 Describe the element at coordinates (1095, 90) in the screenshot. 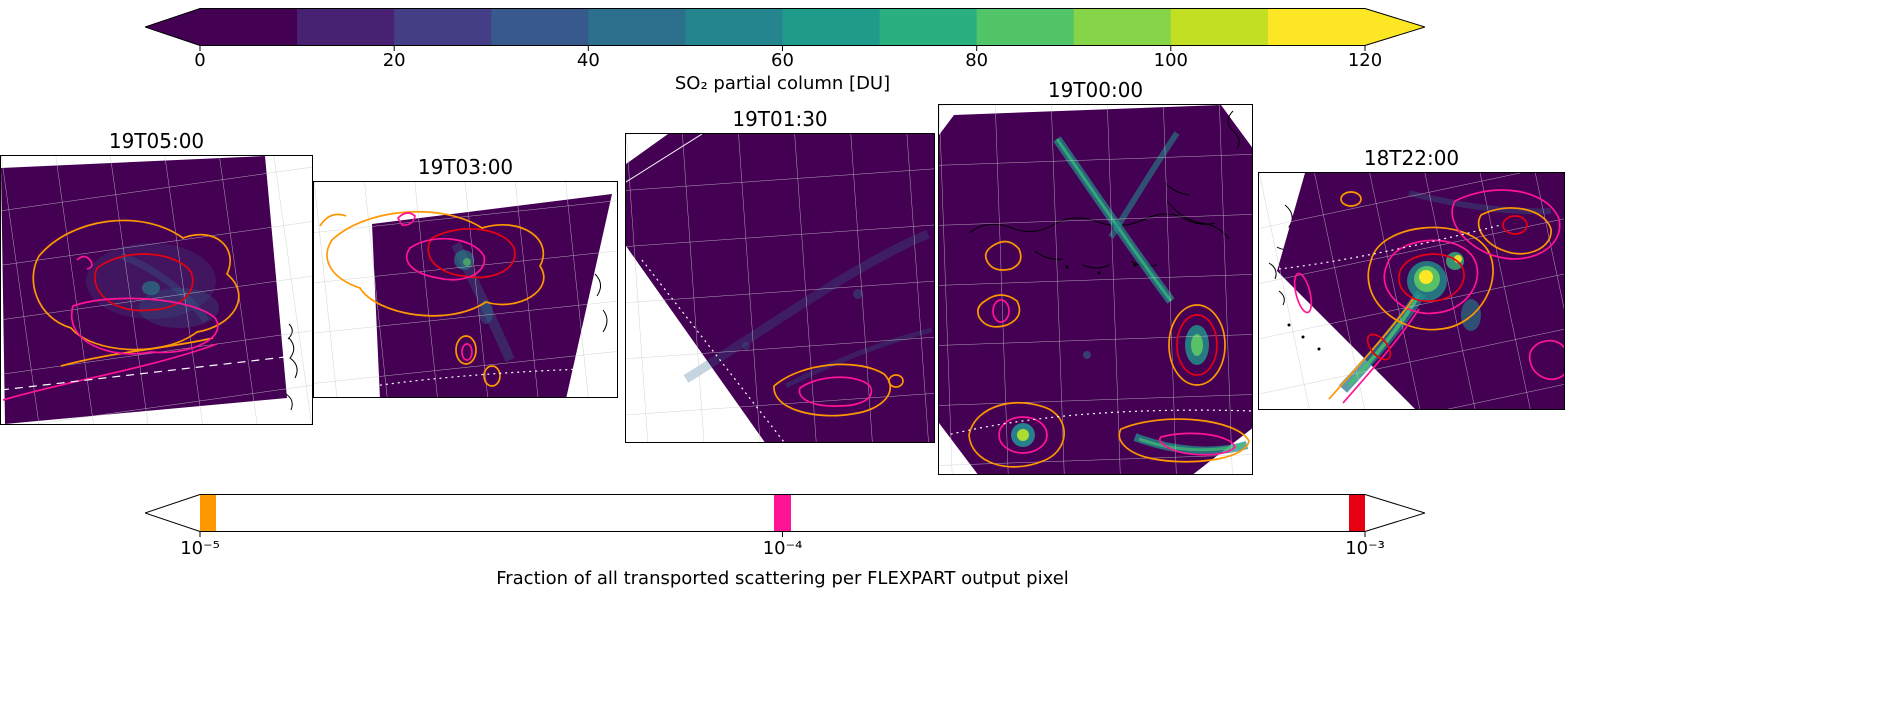

I see `panel-title-19T0000: 19T00:00` at that location.